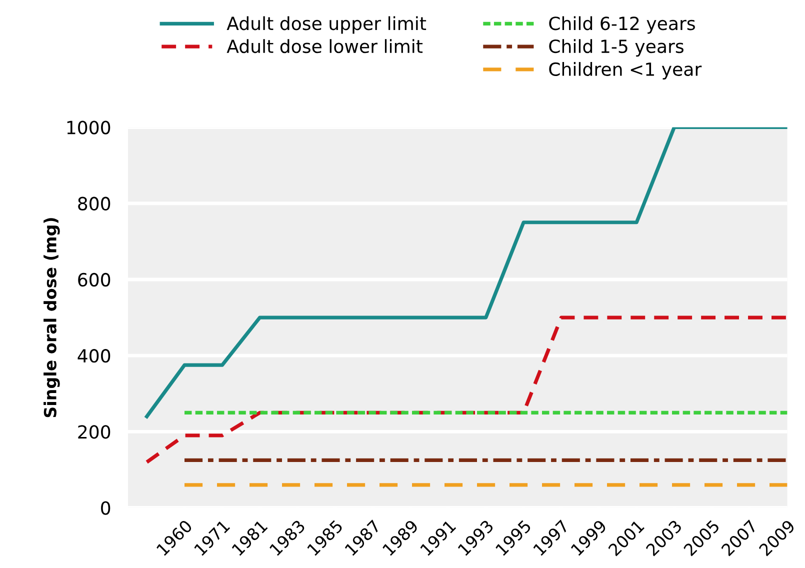  Describe the element at coordinates (616, 48) in the screenshot. I see `legend-label: Child 1-5 years` at that location.